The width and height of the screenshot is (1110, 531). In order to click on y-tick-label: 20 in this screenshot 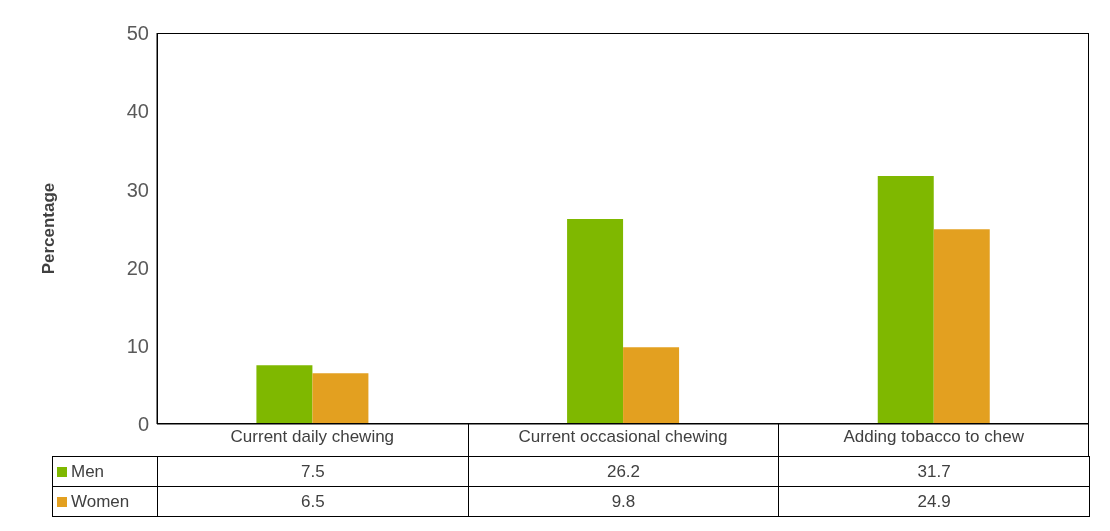, I will do `click(137, 267)`.